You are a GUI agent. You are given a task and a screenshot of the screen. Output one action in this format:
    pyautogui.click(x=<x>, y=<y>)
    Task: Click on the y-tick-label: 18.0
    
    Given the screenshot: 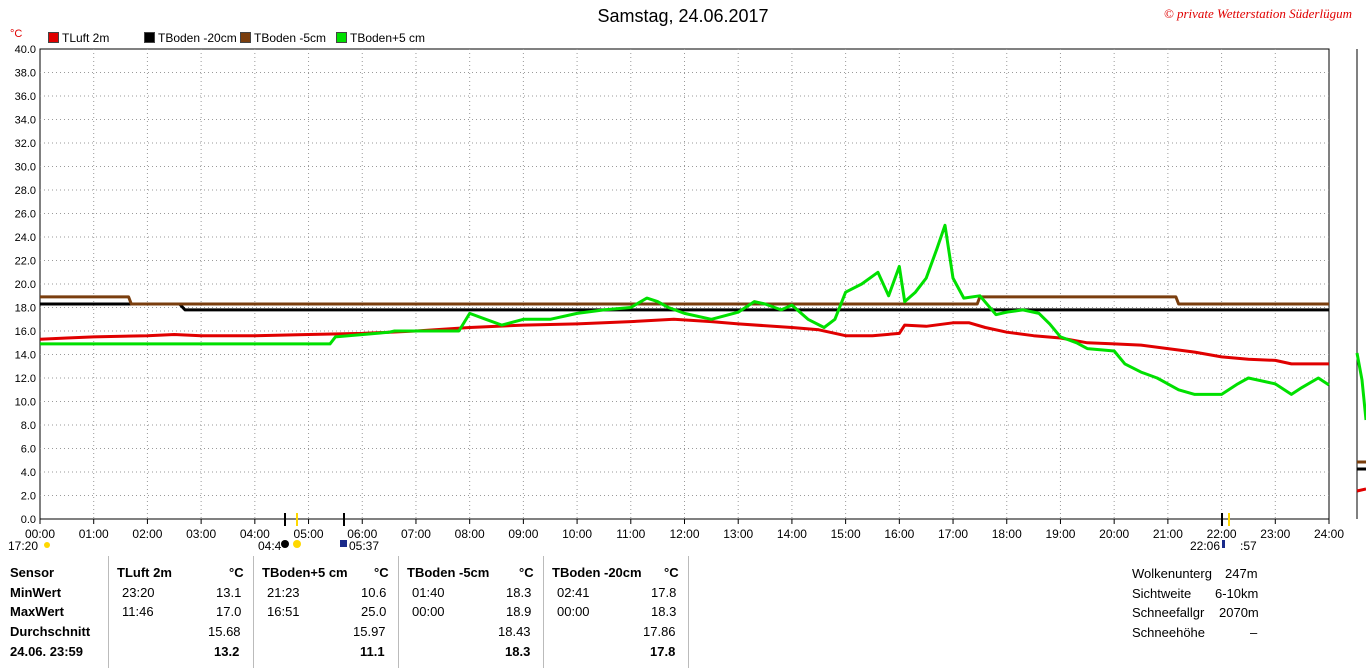 What is the action you would take?
    pyautogui.click(x=25, y=309)
    